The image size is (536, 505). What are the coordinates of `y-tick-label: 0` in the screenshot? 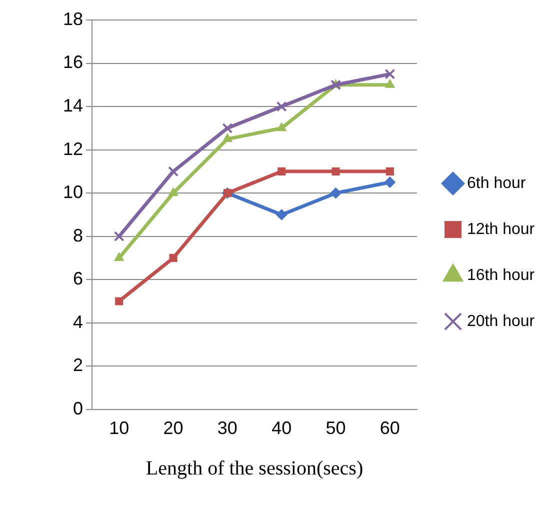 It's located at (78, 408).